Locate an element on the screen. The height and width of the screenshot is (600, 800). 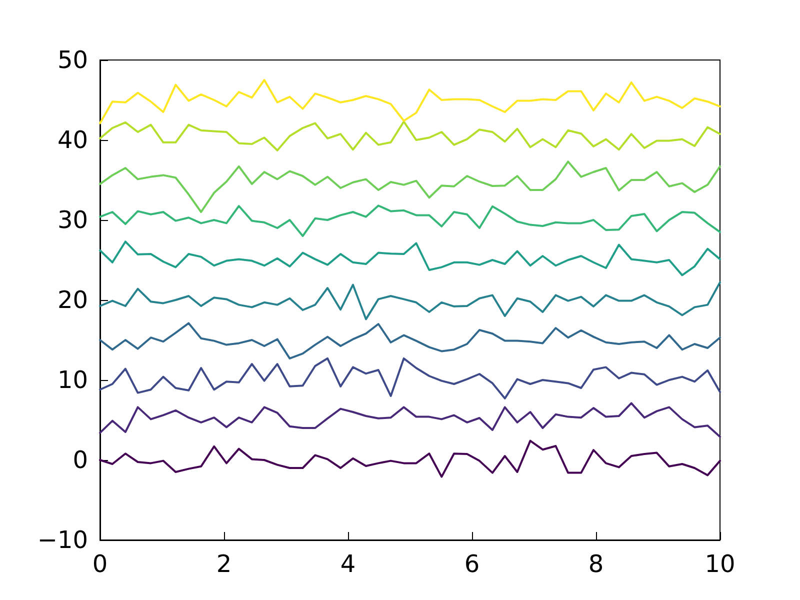
y-tick-label: 30 is located at coordinates (72, 220).